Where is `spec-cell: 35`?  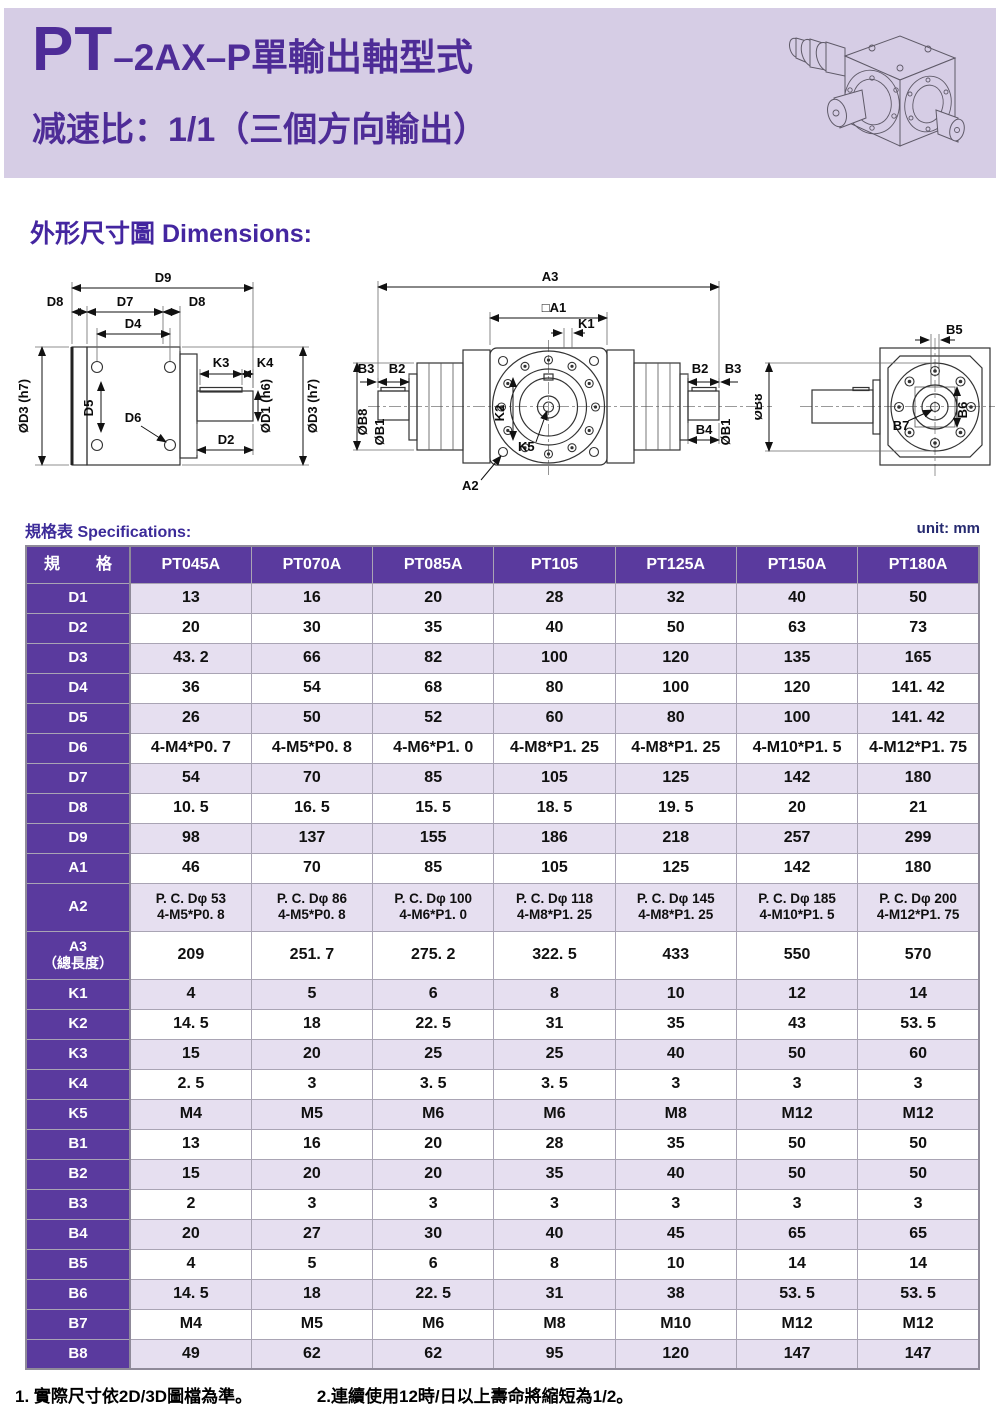
spec-cell: 35 is located at coordinates (554, 1174).